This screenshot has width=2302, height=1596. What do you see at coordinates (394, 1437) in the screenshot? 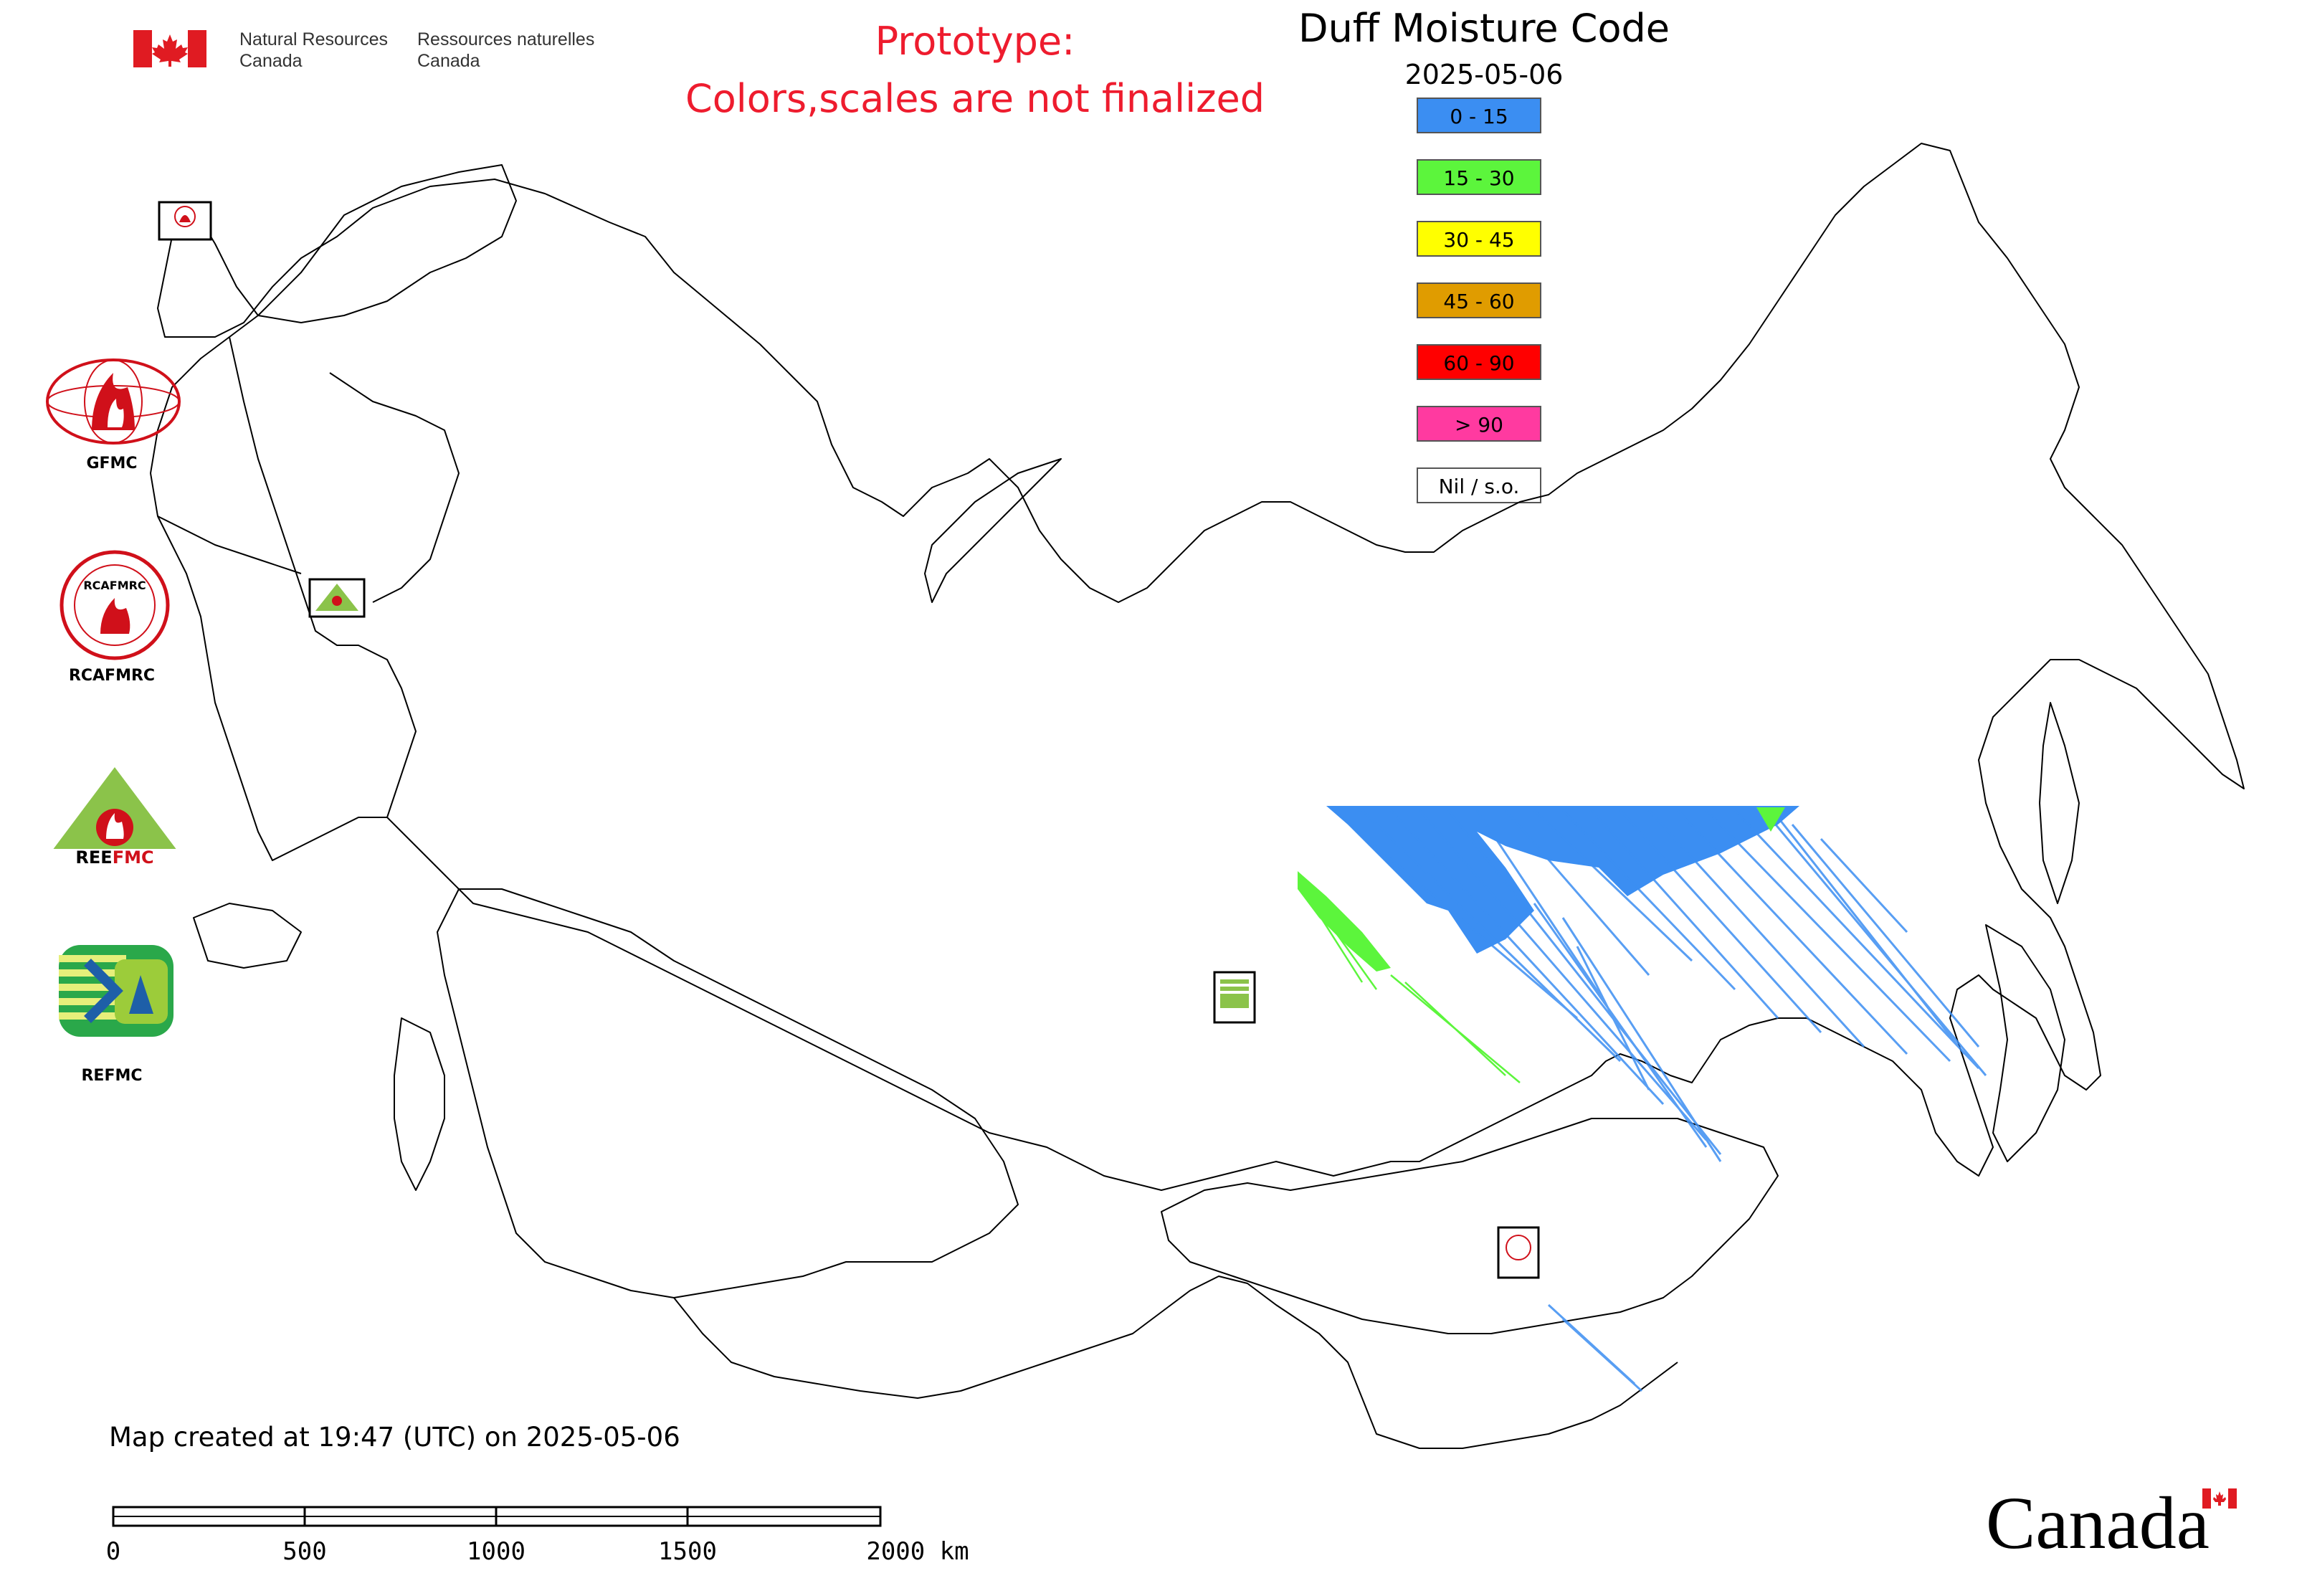
I see `map-created-note: Map created at 19:47 (UTC) on 2025-05-06` at bounding box center [394, 1437].